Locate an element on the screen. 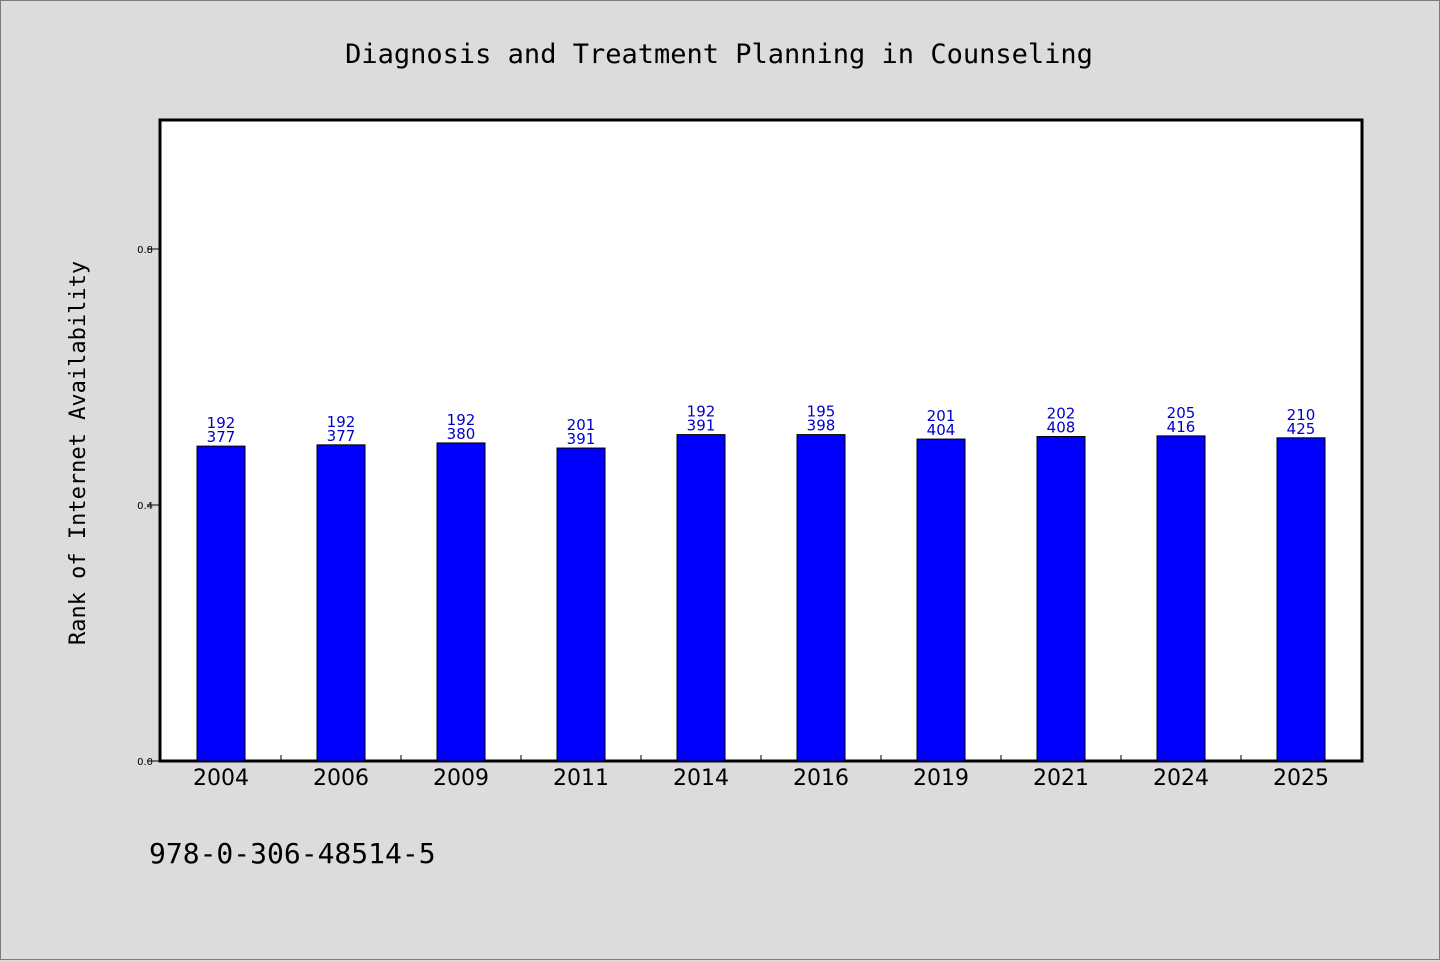 This screenshot has width=1440, height=961. x-tick-label: 2004 is located at coordinates (221, 778).